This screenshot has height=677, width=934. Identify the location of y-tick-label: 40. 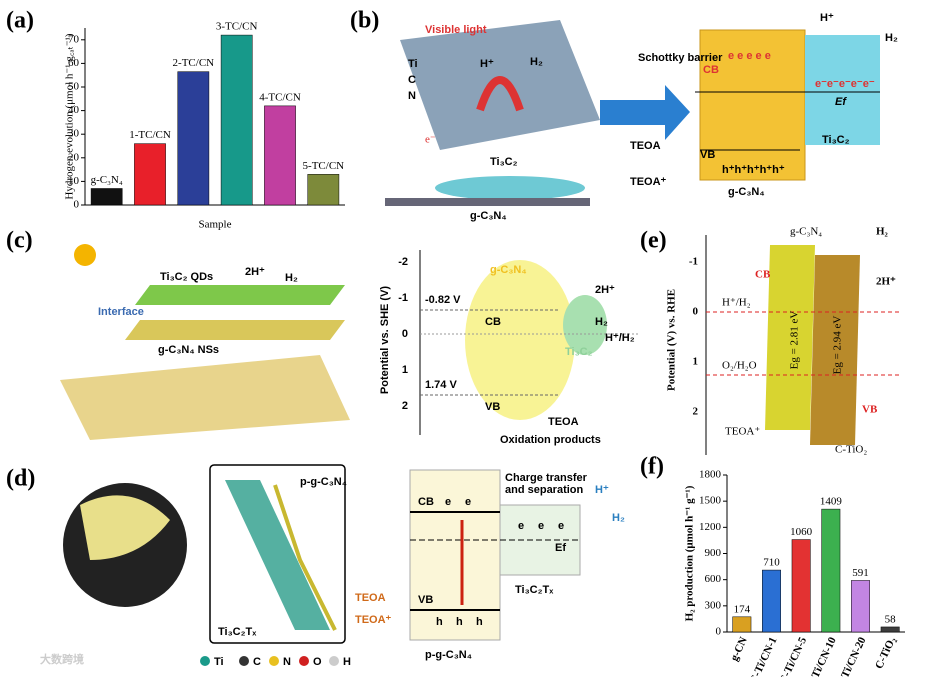
(74, 110).